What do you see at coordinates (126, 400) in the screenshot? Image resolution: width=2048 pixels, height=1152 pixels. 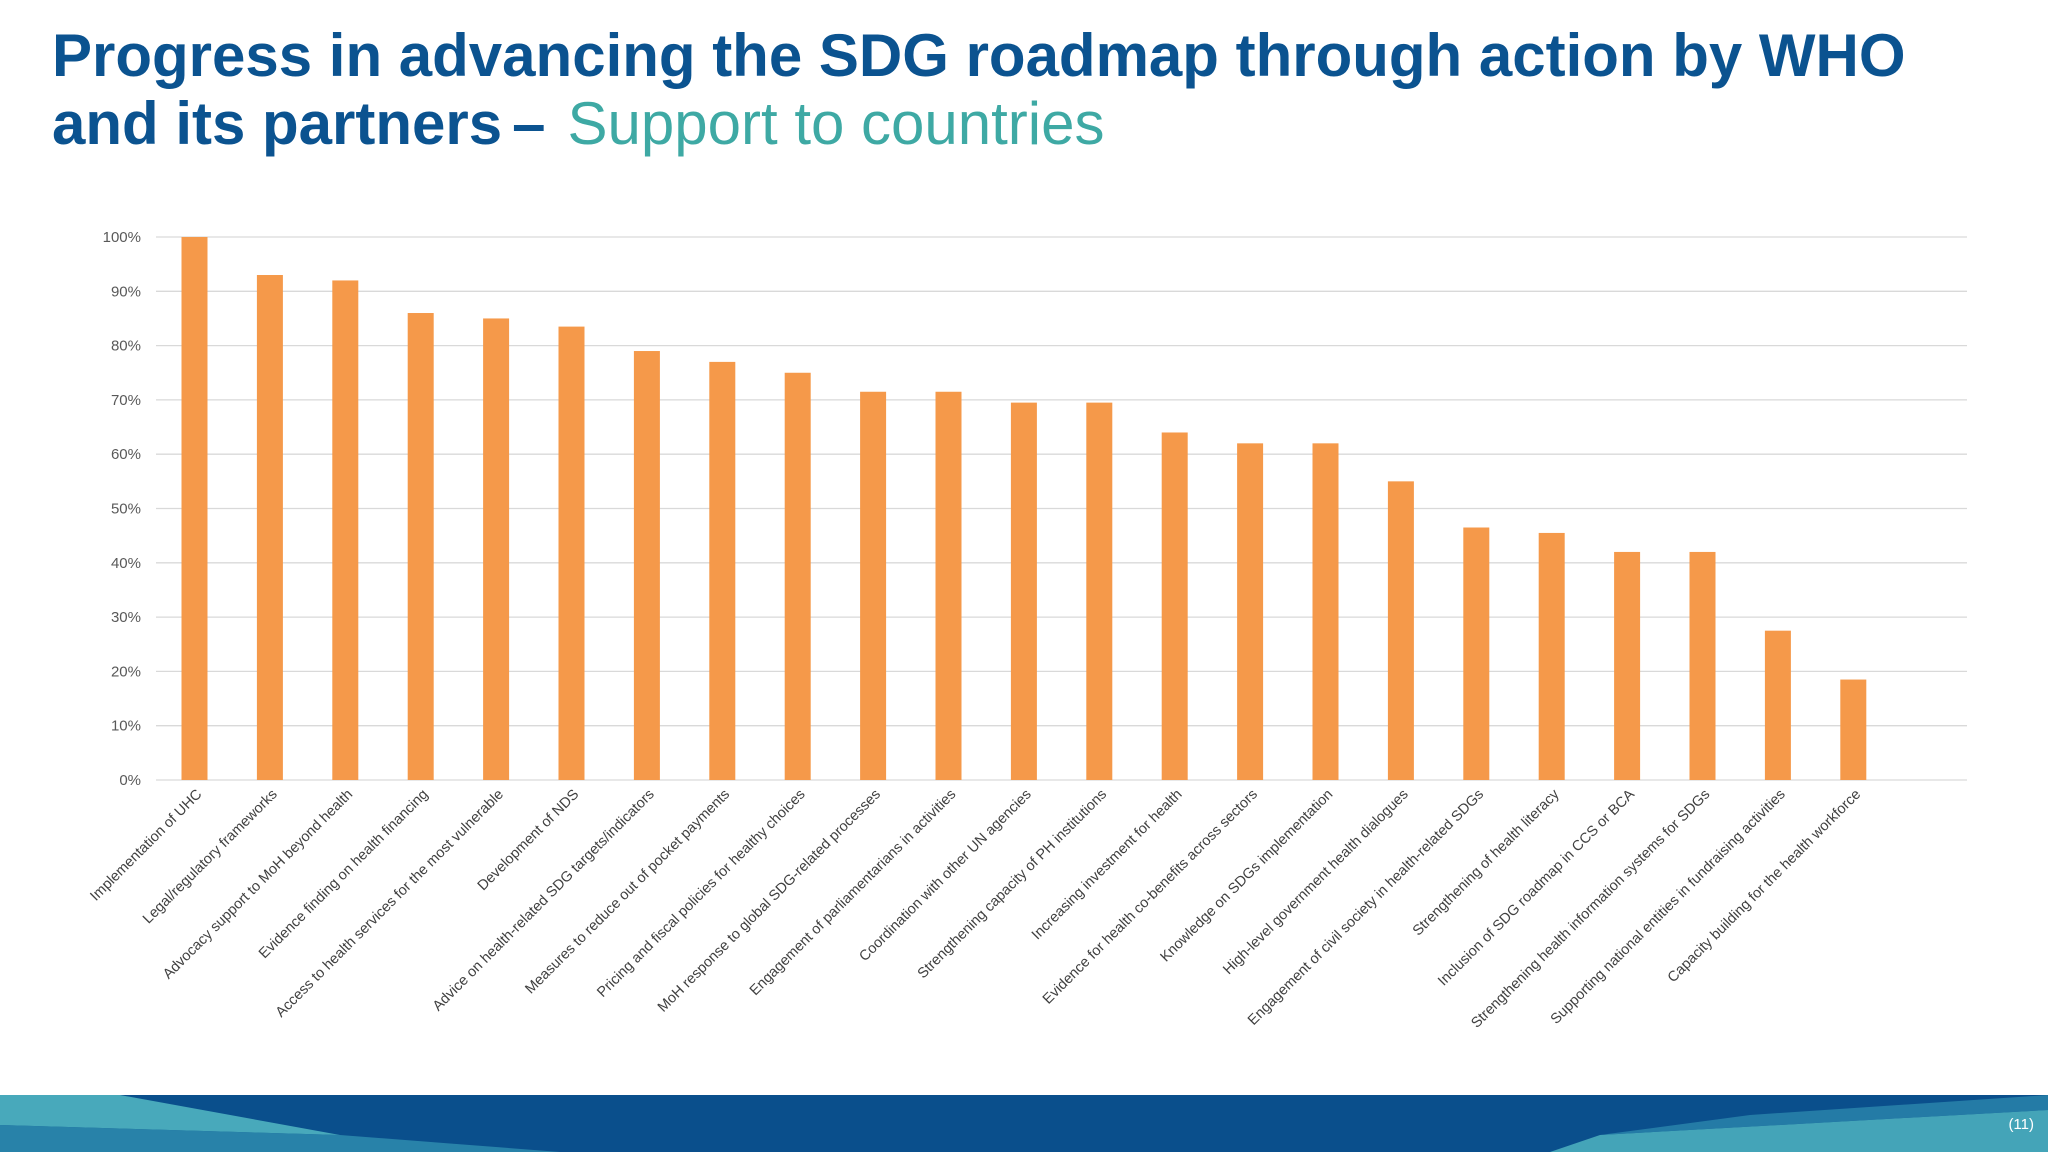 I see `y-tick-label: 70%` at bounding box center [126, 400].